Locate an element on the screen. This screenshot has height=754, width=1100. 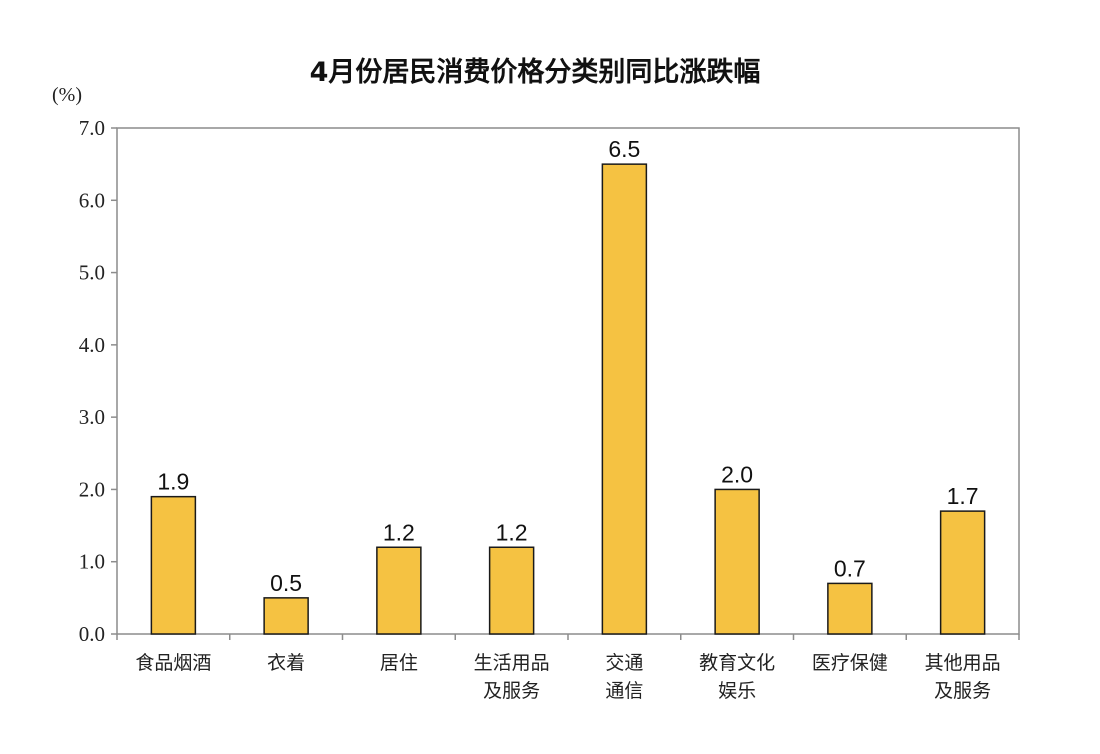
y-tick-label: 2.0 is located at coordinates (92, 489).